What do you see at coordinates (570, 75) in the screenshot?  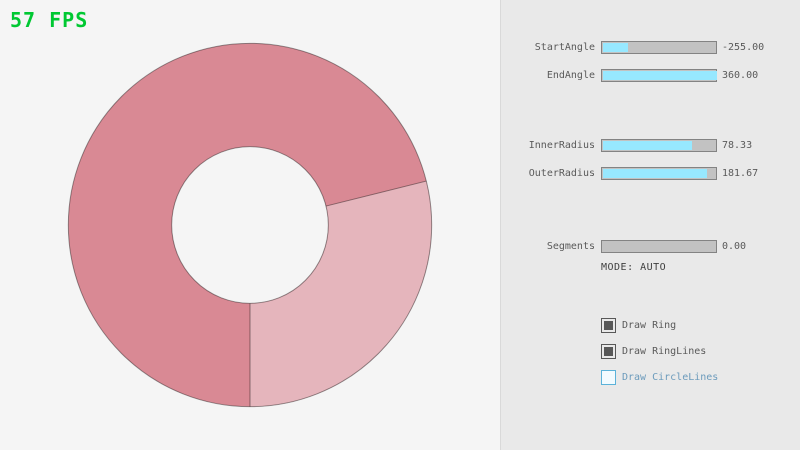 I see `slider-label: EndAngle` at bounding box center [570, 75].